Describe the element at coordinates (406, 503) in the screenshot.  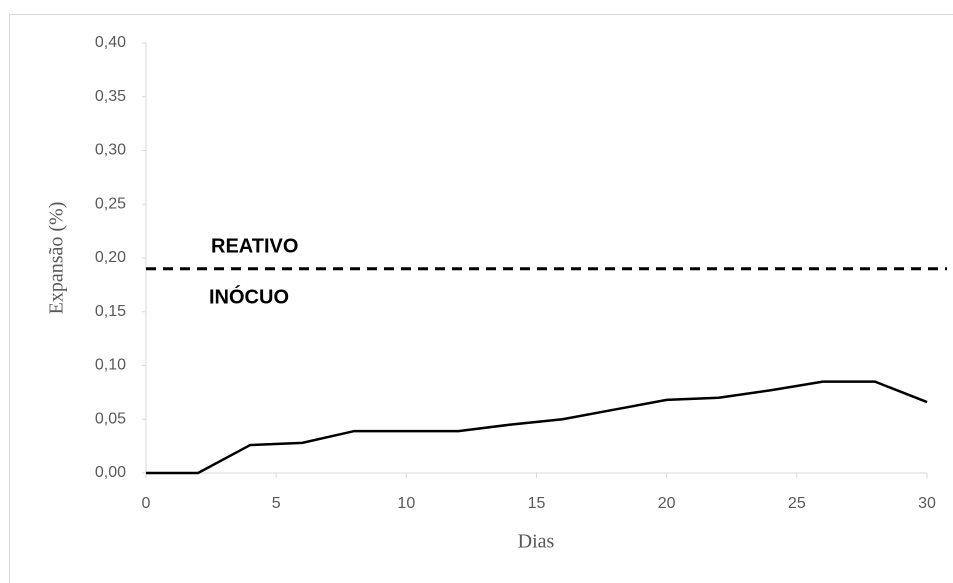
I see `x-tick-label: 10` at that location.